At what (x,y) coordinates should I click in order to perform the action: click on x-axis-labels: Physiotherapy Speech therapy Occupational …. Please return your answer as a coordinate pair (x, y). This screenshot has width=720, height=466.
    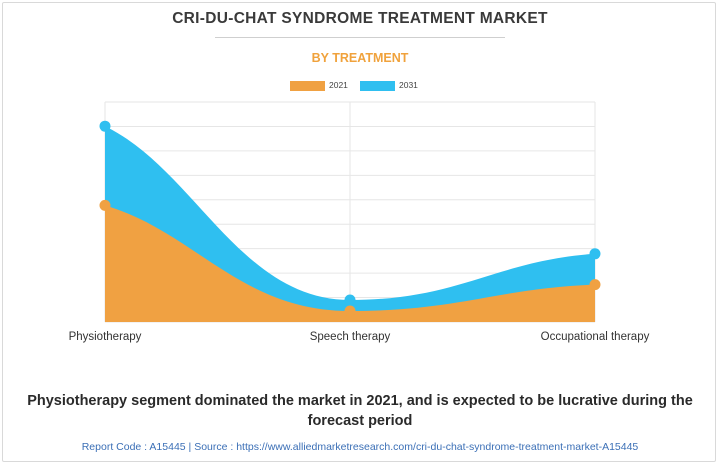
    Looking at the image, I should click on (359, 337).